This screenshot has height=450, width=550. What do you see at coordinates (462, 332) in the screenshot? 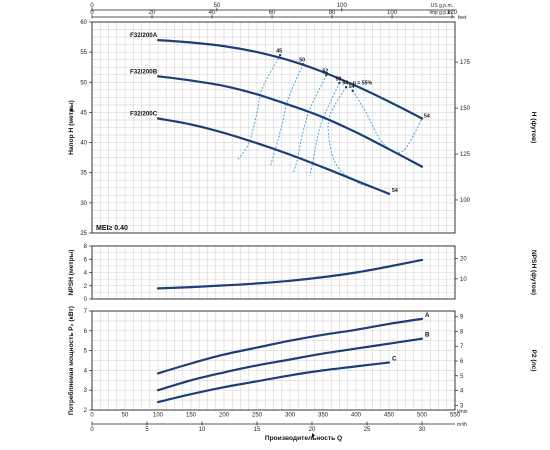
I see `power-y2tick-label: 8` at bounding box center [462, 332].